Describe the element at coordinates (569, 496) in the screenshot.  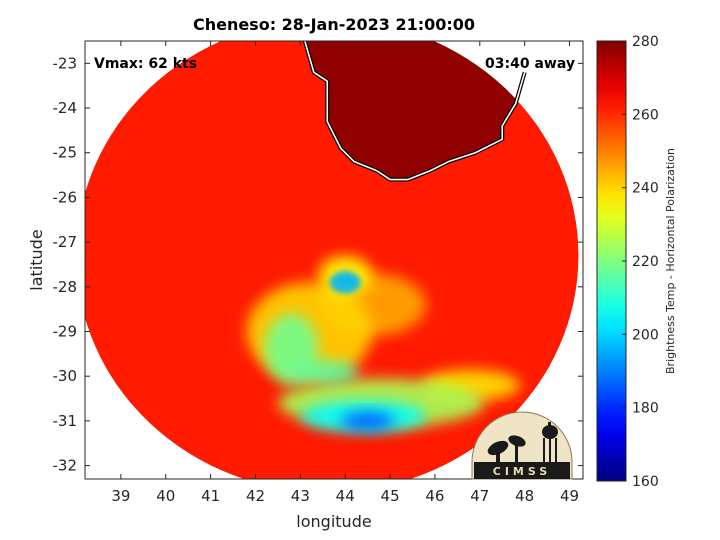
I see `x-tick-label: 49` at that location.